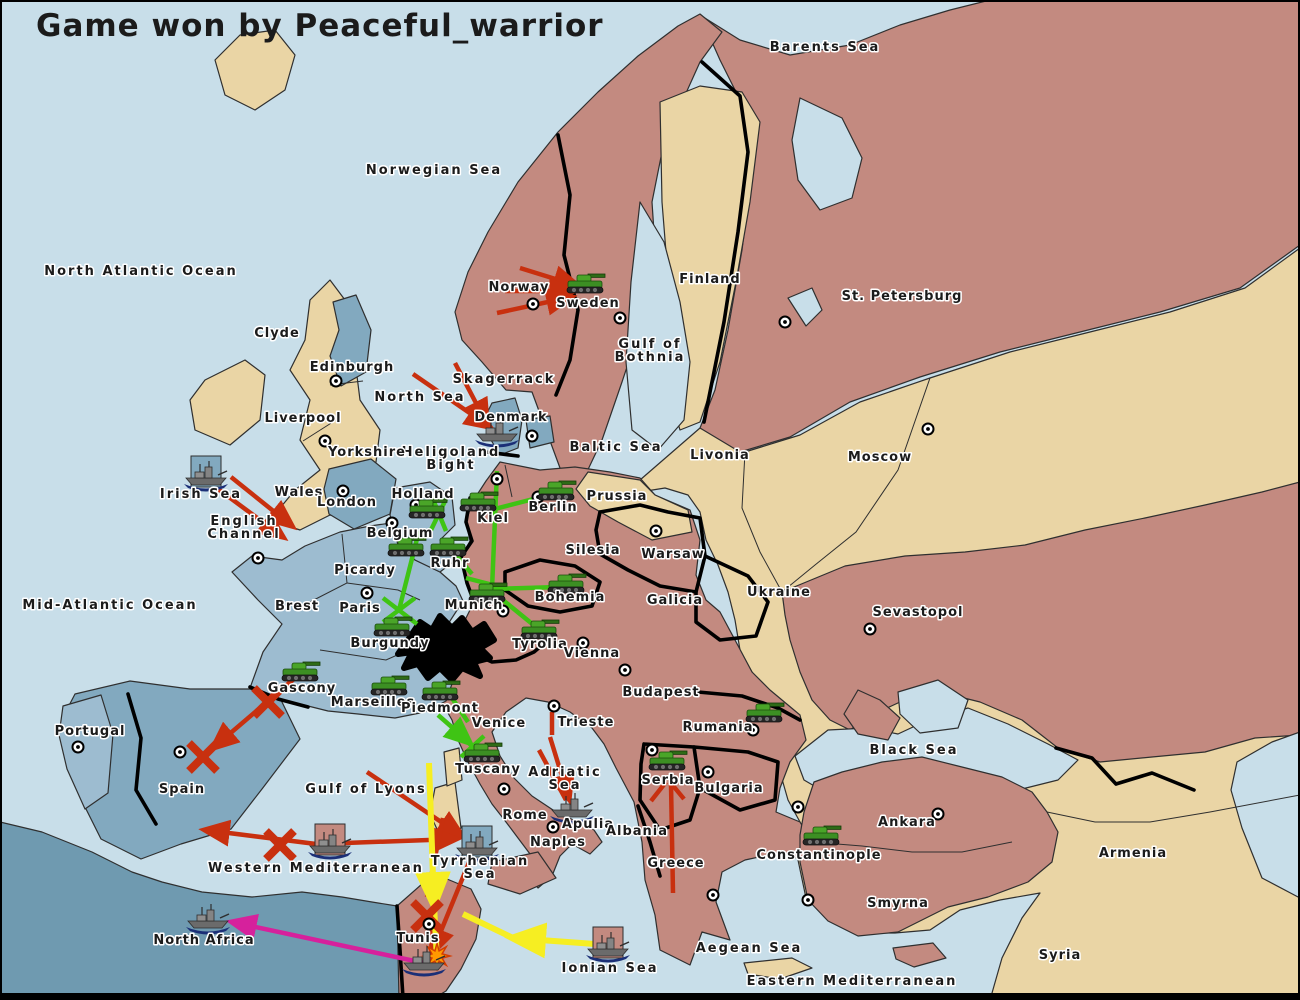  Describe the element at coordinates (325, 939) in the screenshot. I see `magenta-order-arrow` at that location.